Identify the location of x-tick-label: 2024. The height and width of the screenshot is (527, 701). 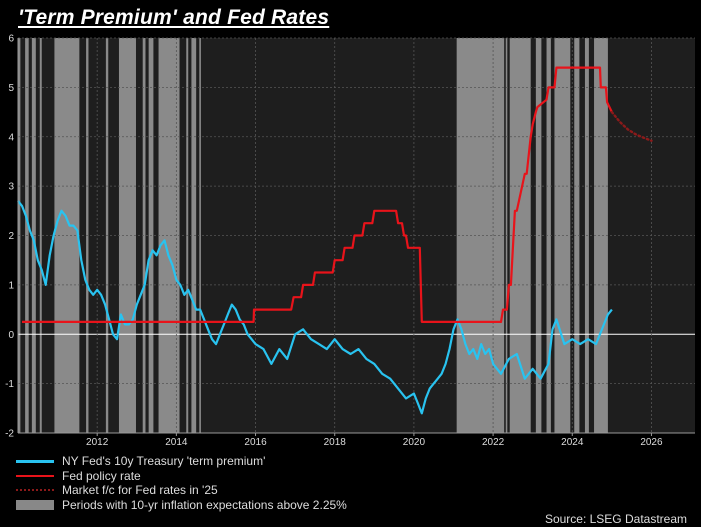
(572, 442).